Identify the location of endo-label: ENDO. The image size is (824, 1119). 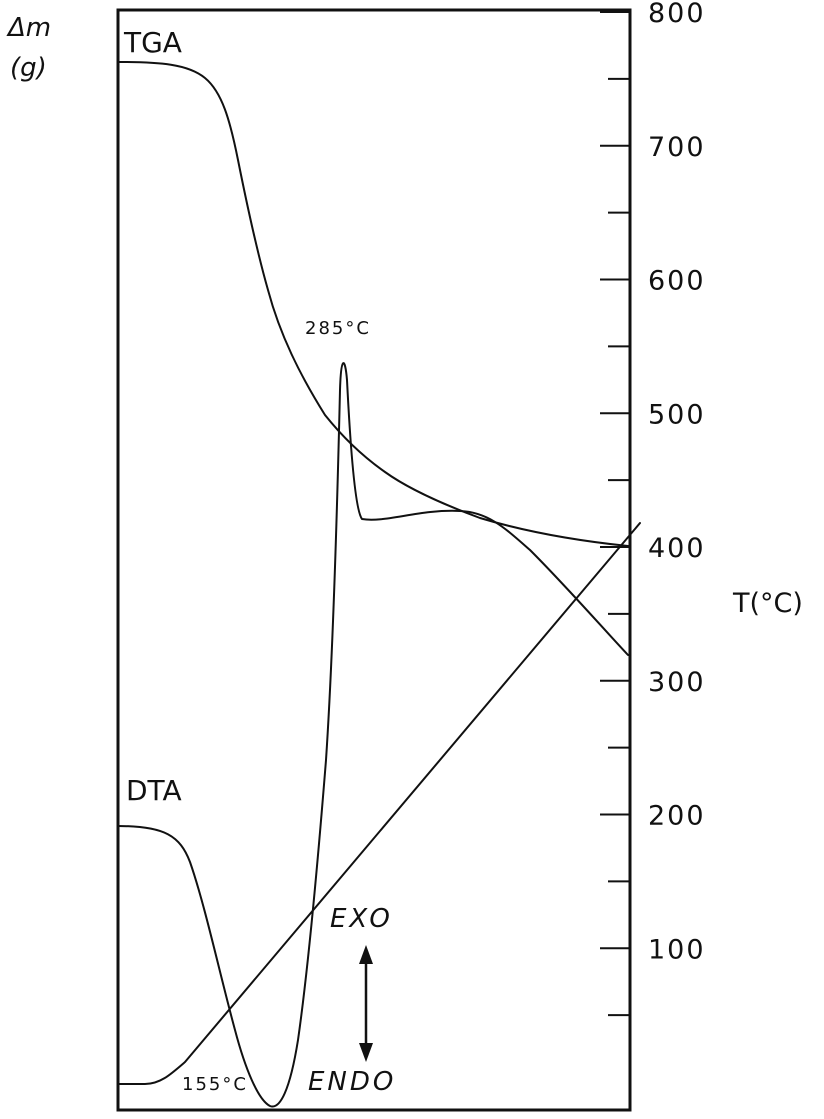
(352, 1082).